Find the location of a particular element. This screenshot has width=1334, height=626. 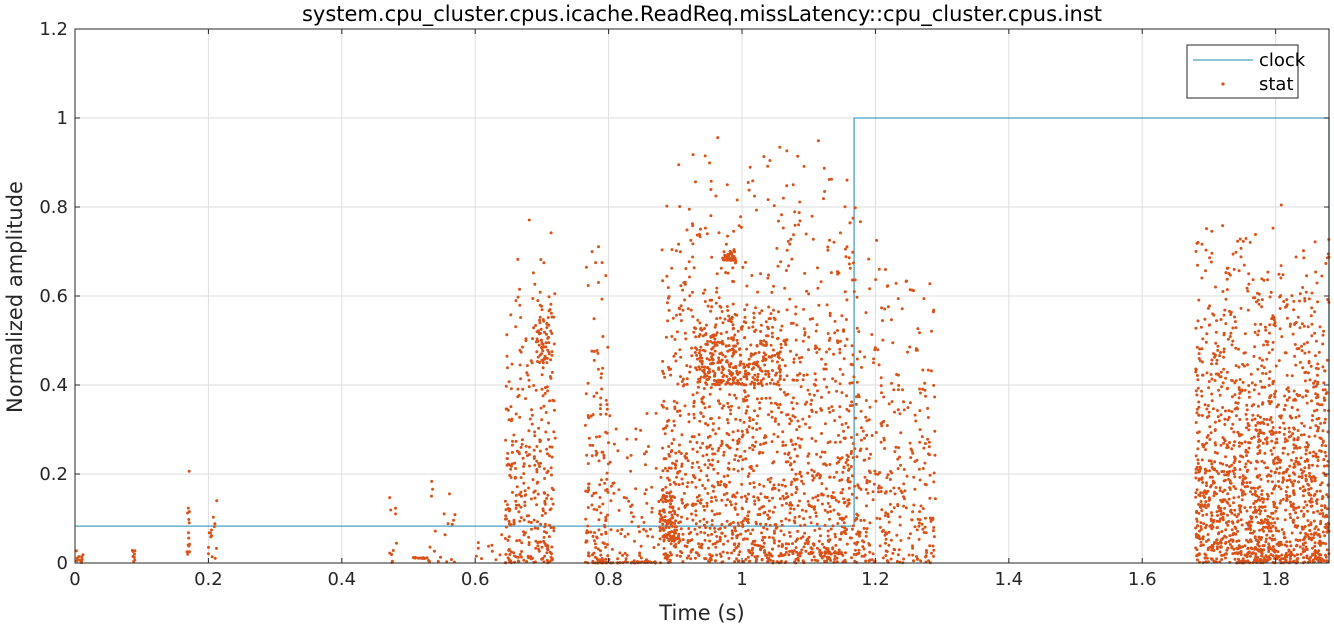

y-tick-label: 1.2 is located at coordinates (53, 29).